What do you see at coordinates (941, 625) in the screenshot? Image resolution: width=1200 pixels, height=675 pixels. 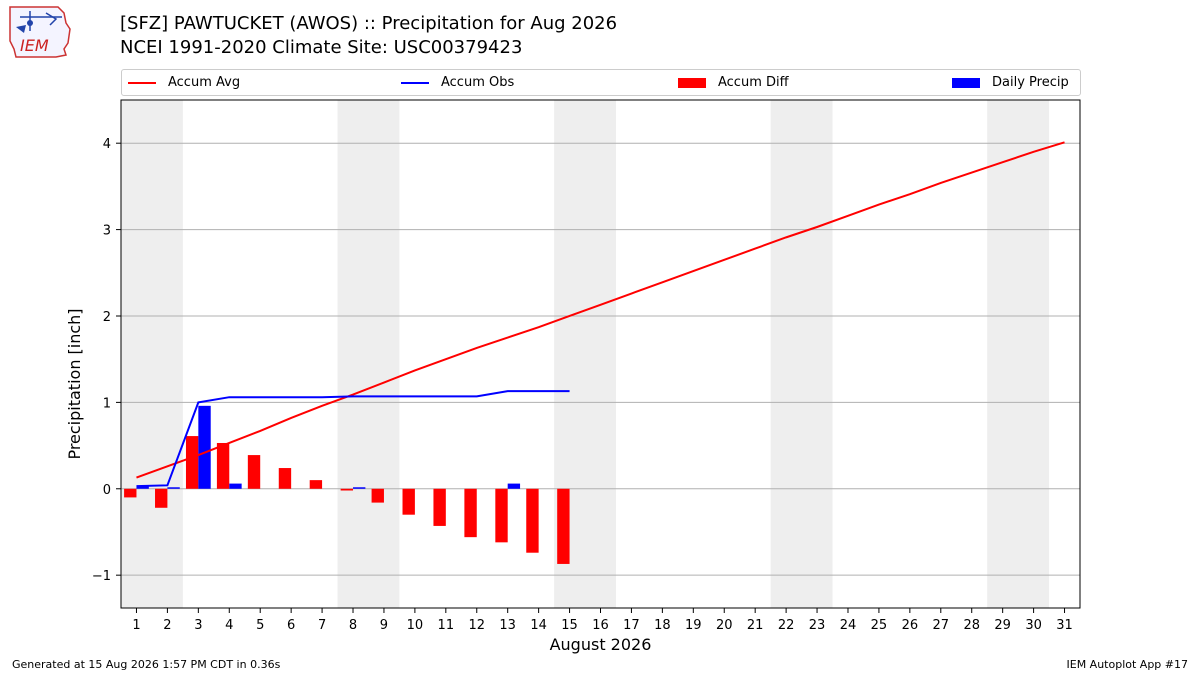 I see `x-tick-label: 27` at bounding box center [941, 625].